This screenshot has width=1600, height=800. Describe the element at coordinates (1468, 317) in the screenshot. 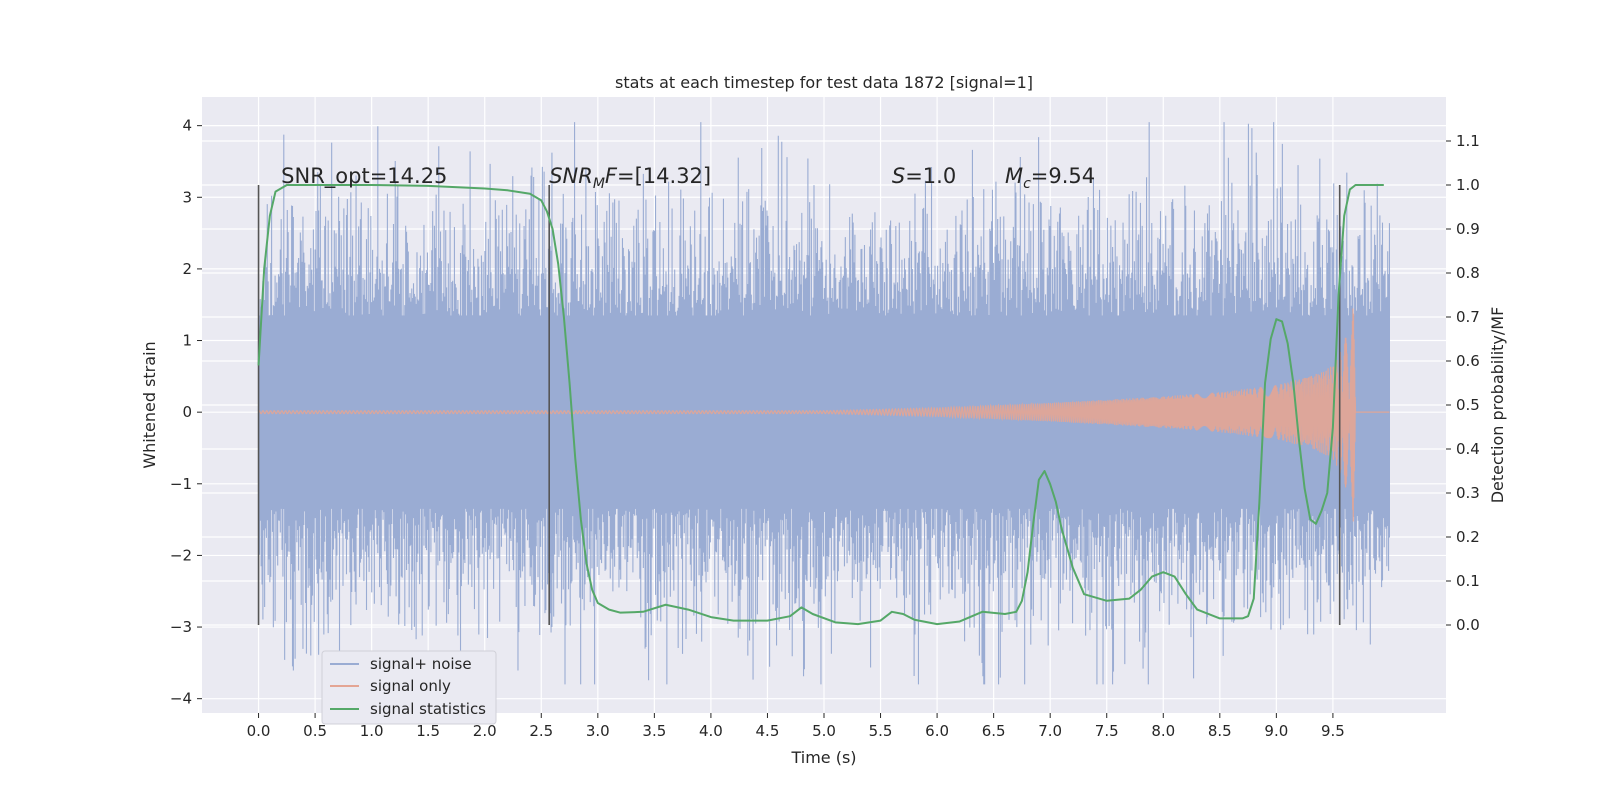

I see `right-tick-label: 0.7` at that location.